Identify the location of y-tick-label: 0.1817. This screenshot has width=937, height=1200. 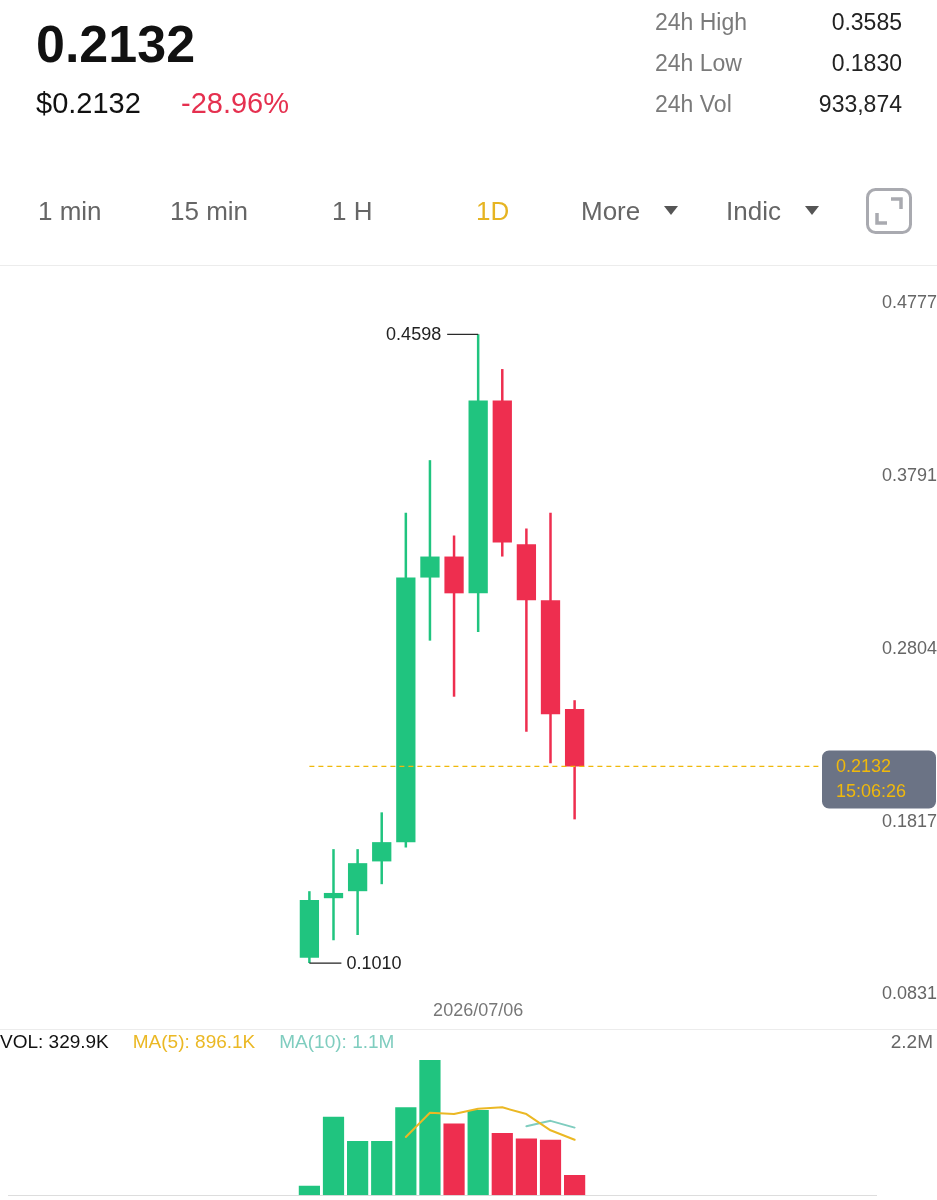
(909, 820).